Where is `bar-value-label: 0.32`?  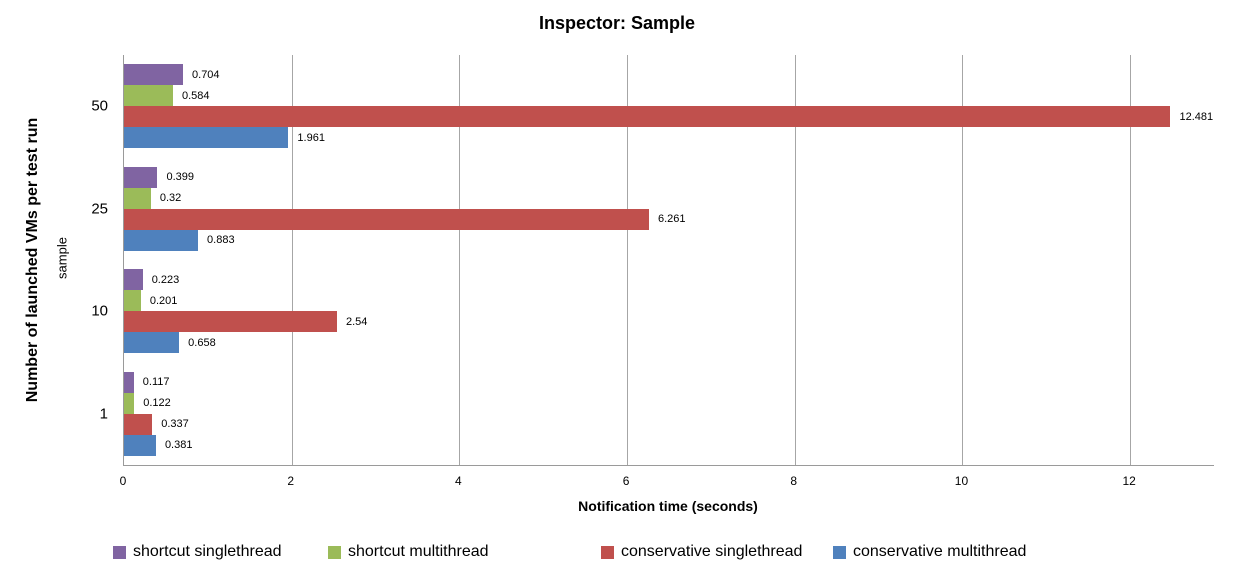
bar-value-label: 0.32 is located at coordinates (170, 198).